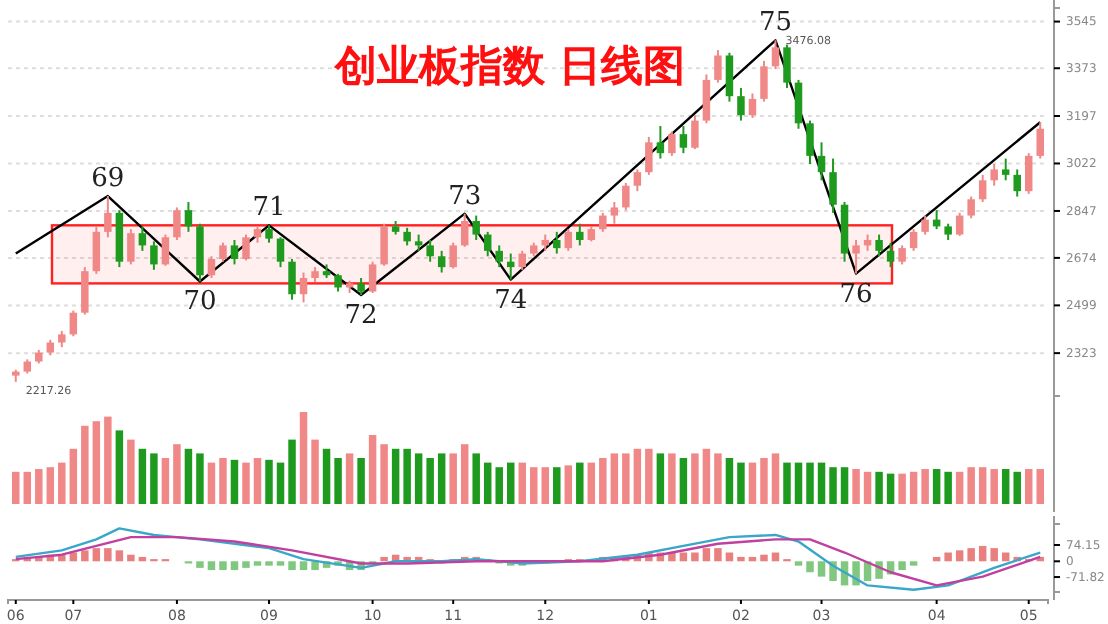  Describe the element at coordinates (108, 179) in the screenshot. I see `annotation: 69` at that location.